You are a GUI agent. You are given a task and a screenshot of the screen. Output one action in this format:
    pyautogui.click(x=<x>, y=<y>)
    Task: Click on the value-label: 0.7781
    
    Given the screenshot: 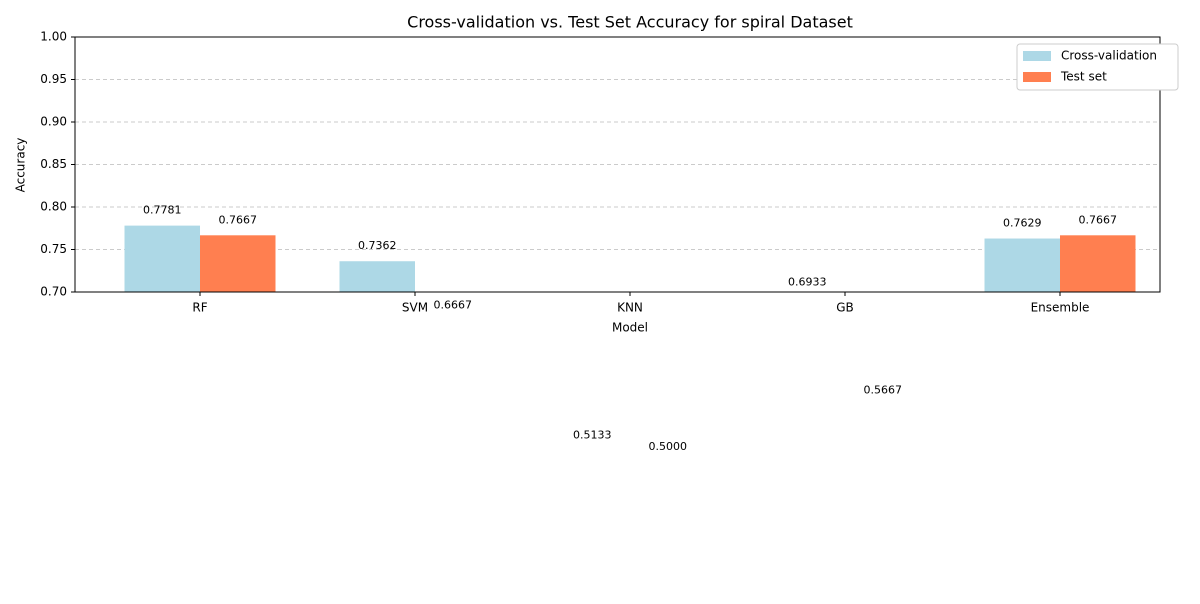 What is the action you would take?
    pyautogui.click(x=162, y=210)
    